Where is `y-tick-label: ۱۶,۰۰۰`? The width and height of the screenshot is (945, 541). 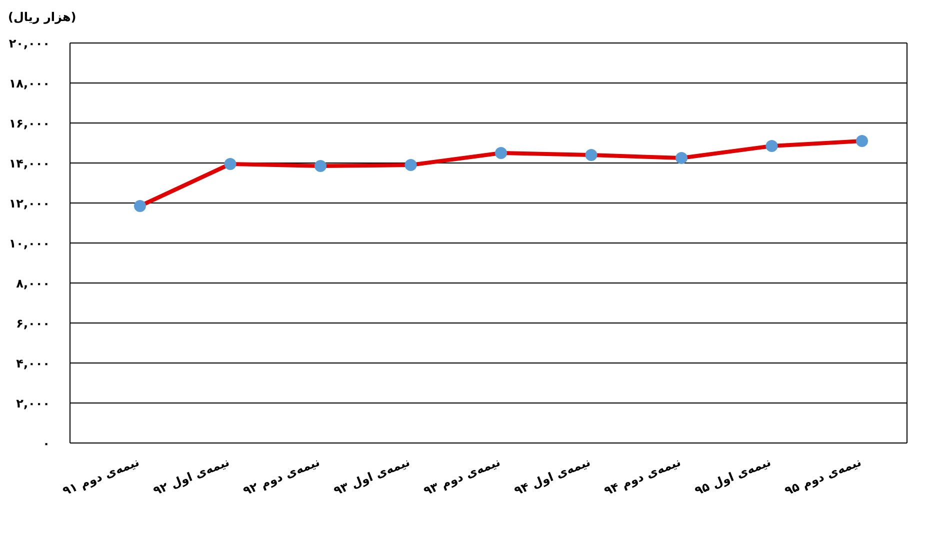
y-tick-label: ۱۶,۰۰۰ is located at coordinates (29, 123).